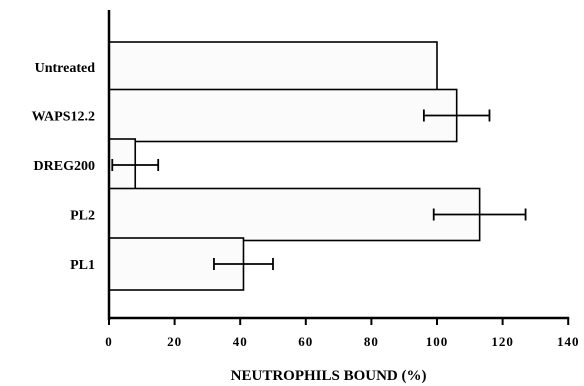 The height and width of the screenshot is (386, 584). I want to click on category-label-2: DREG200, so click(64, 166).